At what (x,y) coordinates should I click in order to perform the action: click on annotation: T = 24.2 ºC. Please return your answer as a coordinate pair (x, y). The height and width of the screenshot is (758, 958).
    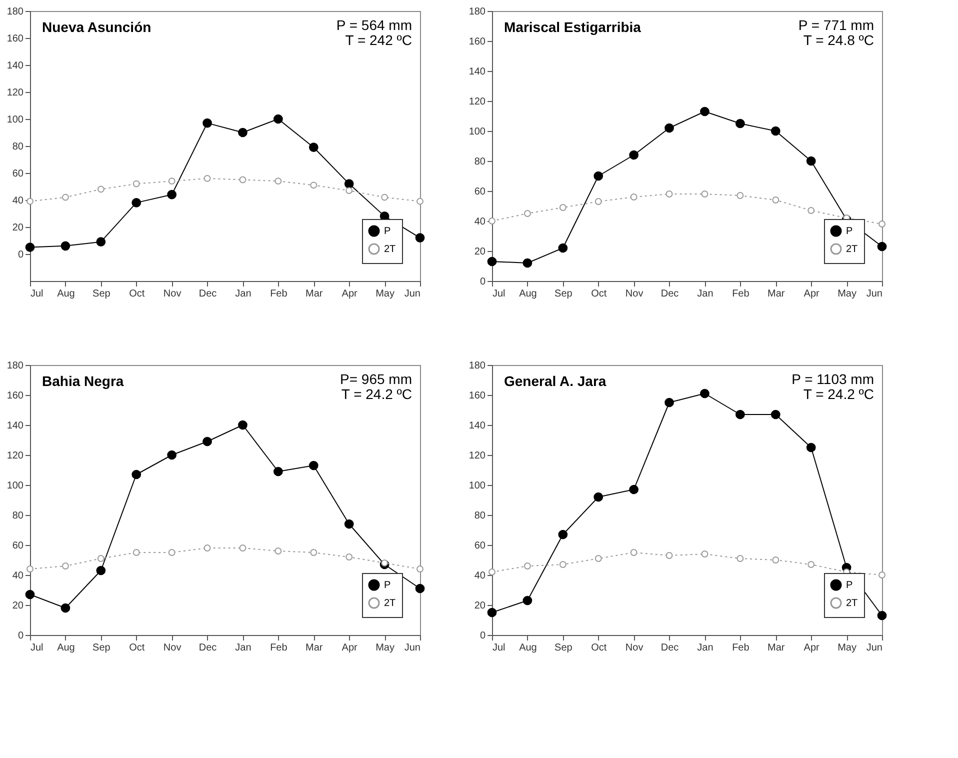
    Looking at the image, I should click on (376, 394).